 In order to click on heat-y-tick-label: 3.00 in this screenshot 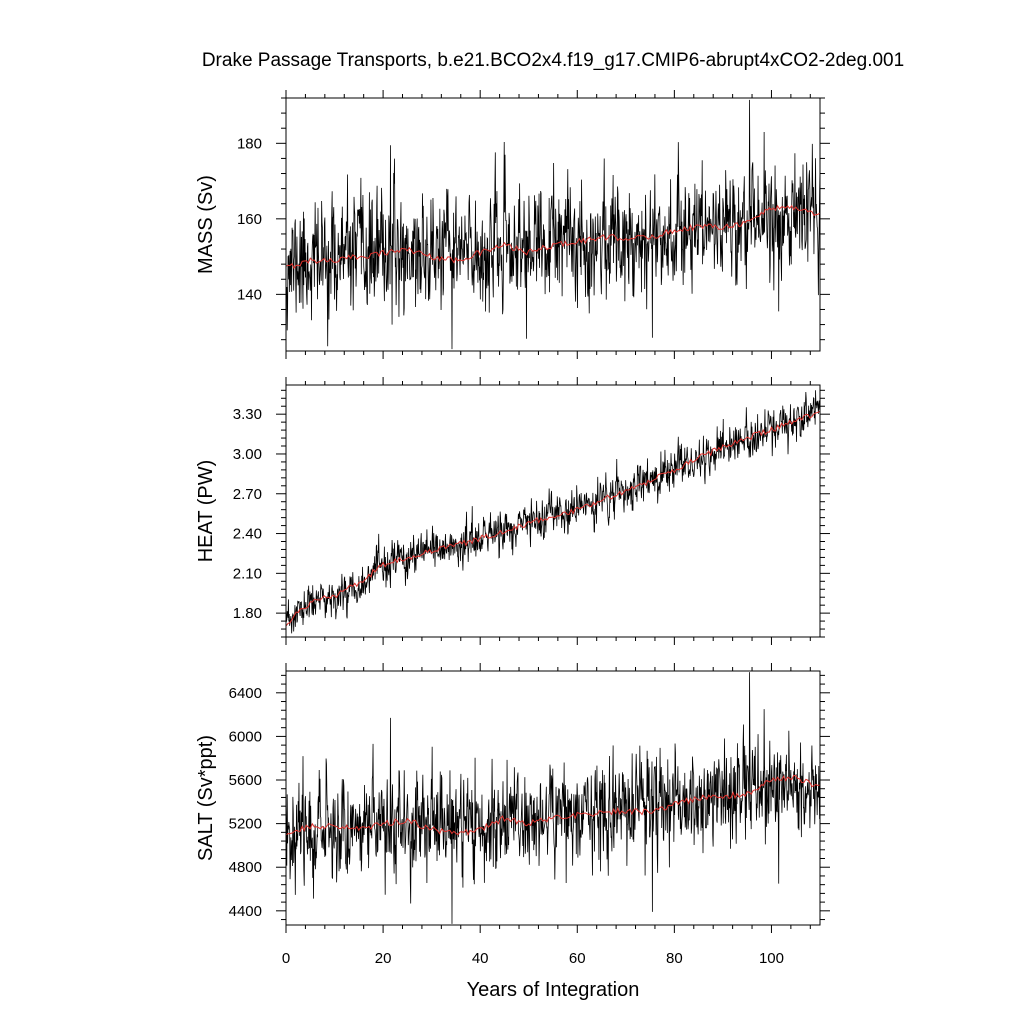, I will do `click(247, 454)`.